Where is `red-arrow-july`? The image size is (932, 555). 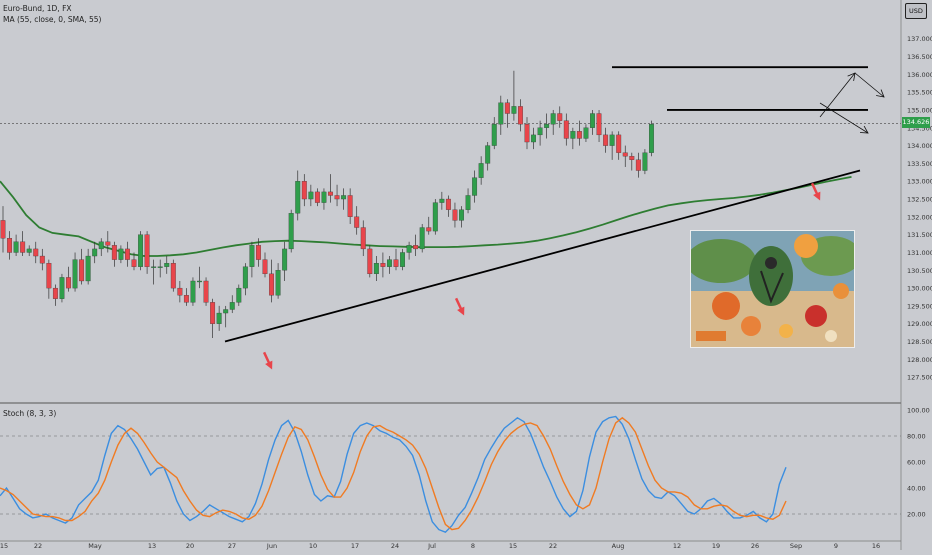
red-arrow-july is located at coordinates (459, 306).